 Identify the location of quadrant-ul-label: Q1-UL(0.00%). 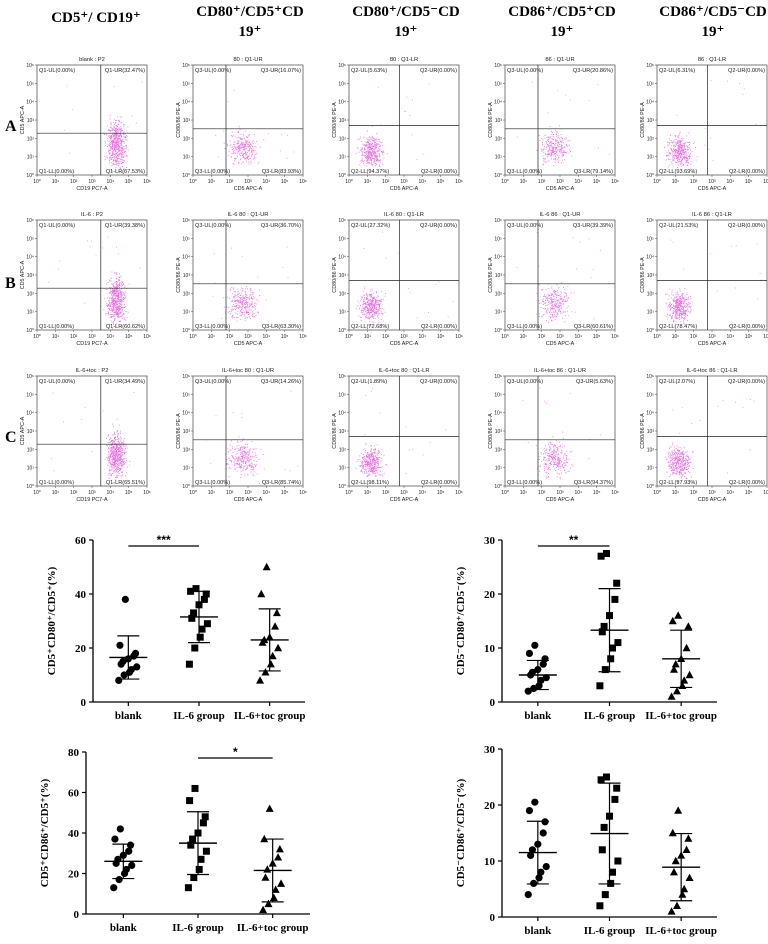
(57, 226).